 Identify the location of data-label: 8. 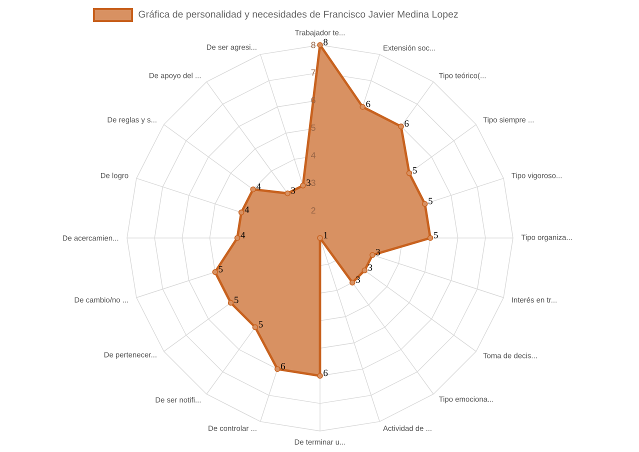
(326, 42).